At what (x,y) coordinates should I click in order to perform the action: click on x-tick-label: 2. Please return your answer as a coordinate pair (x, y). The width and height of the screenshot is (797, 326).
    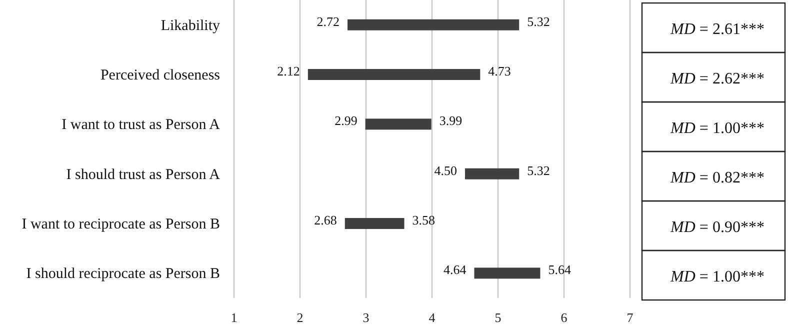
    Looking at the image, I should click on (300, 317).